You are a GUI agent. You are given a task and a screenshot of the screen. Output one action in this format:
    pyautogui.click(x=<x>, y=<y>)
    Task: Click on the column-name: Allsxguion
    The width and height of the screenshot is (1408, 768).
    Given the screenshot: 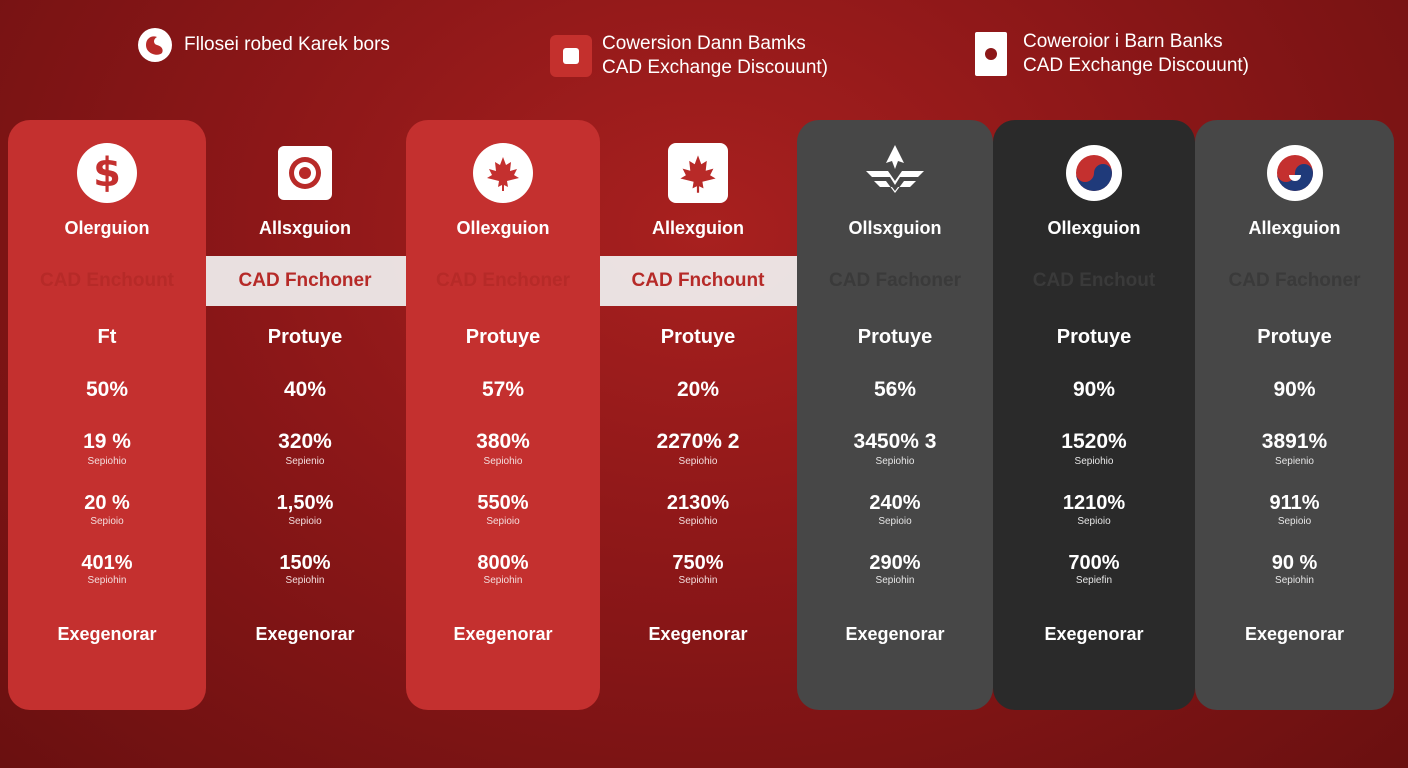 What is the action you would take?
    pyautogui.click(x=304, y=228)
    